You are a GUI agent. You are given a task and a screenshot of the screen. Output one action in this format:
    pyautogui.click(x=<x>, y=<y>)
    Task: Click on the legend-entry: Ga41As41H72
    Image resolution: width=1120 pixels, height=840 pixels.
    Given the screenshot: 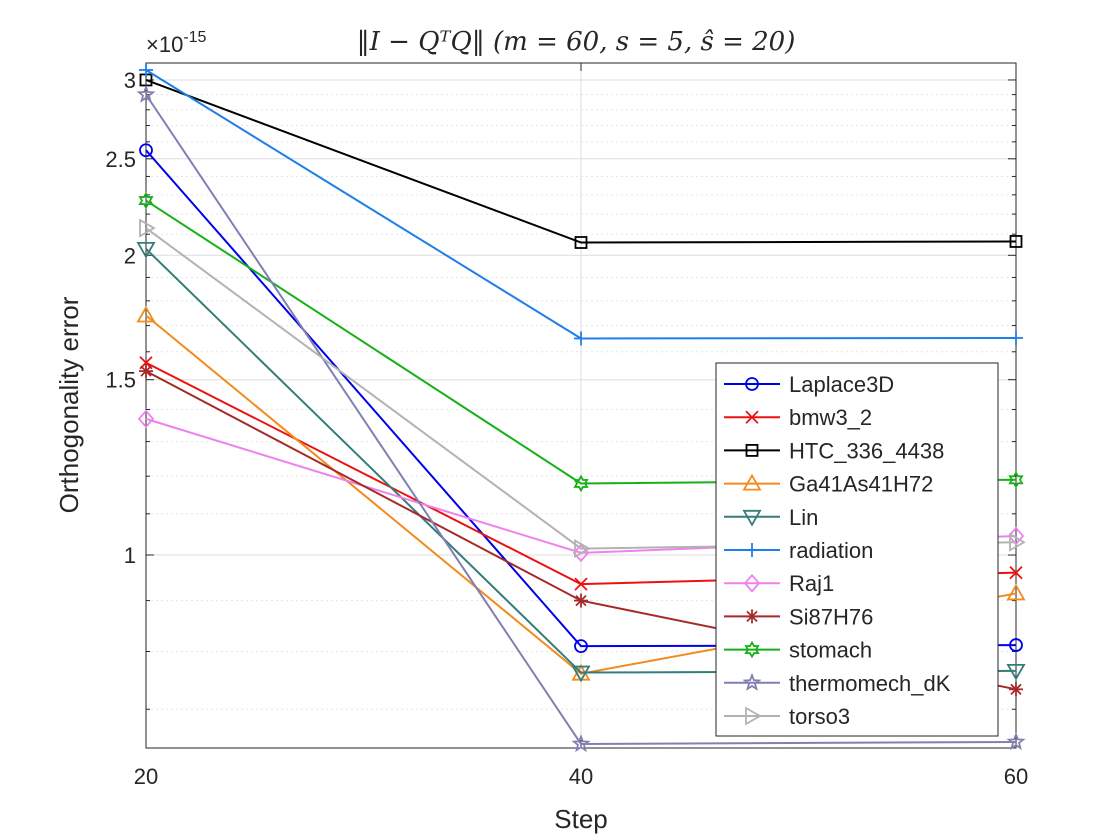 What is the action you would take?
    pyautogui.click(x=828, y=484)
    